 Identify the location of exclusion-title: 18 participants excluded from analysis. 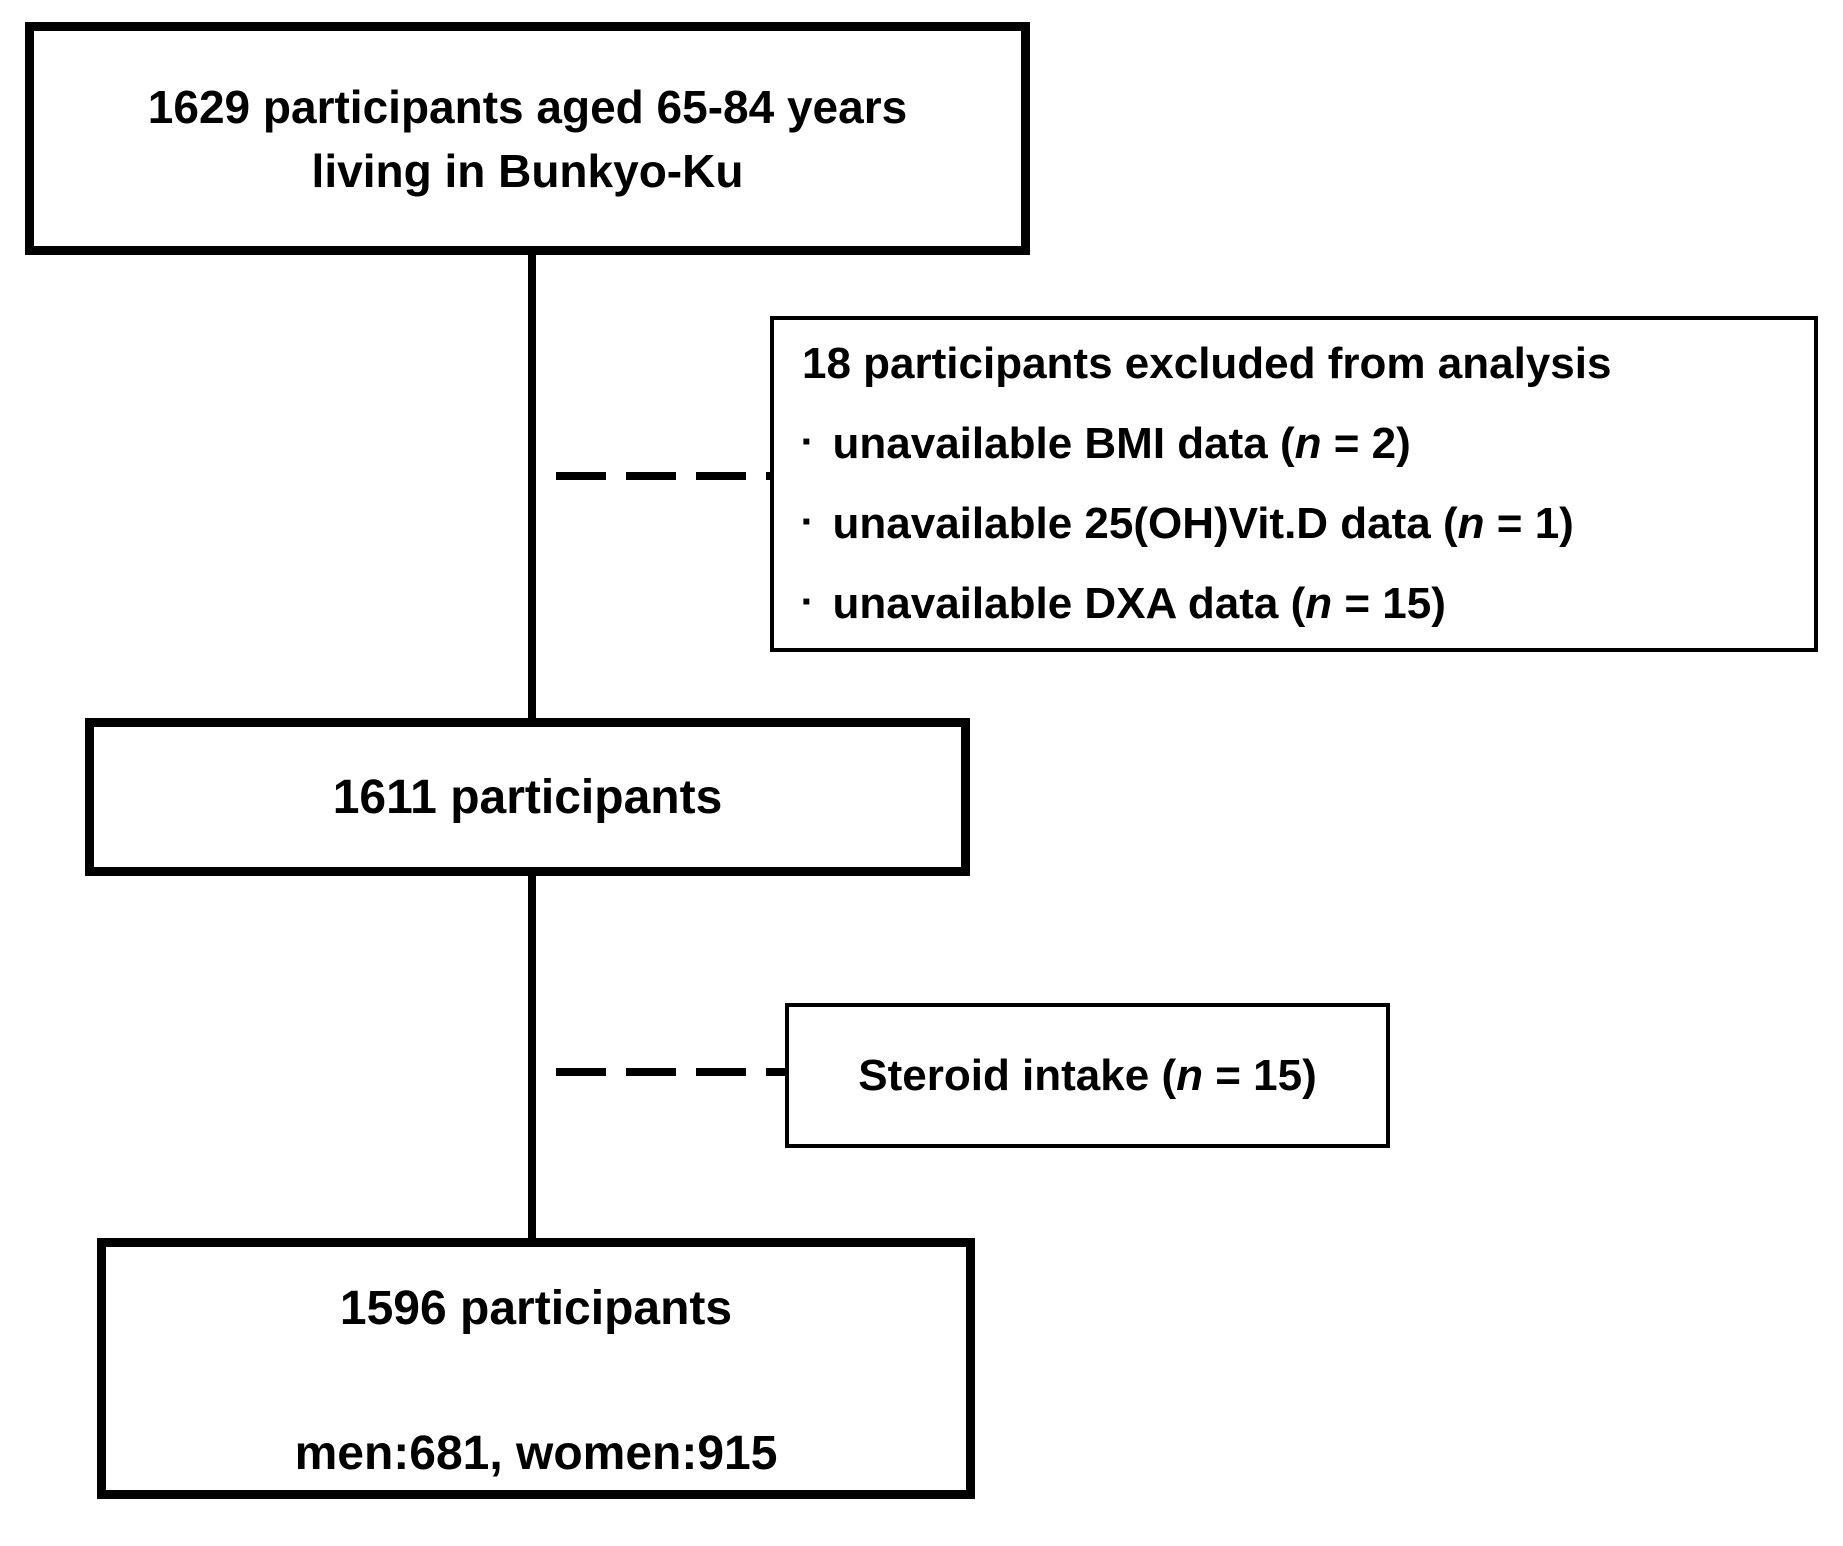
(1207, 363).